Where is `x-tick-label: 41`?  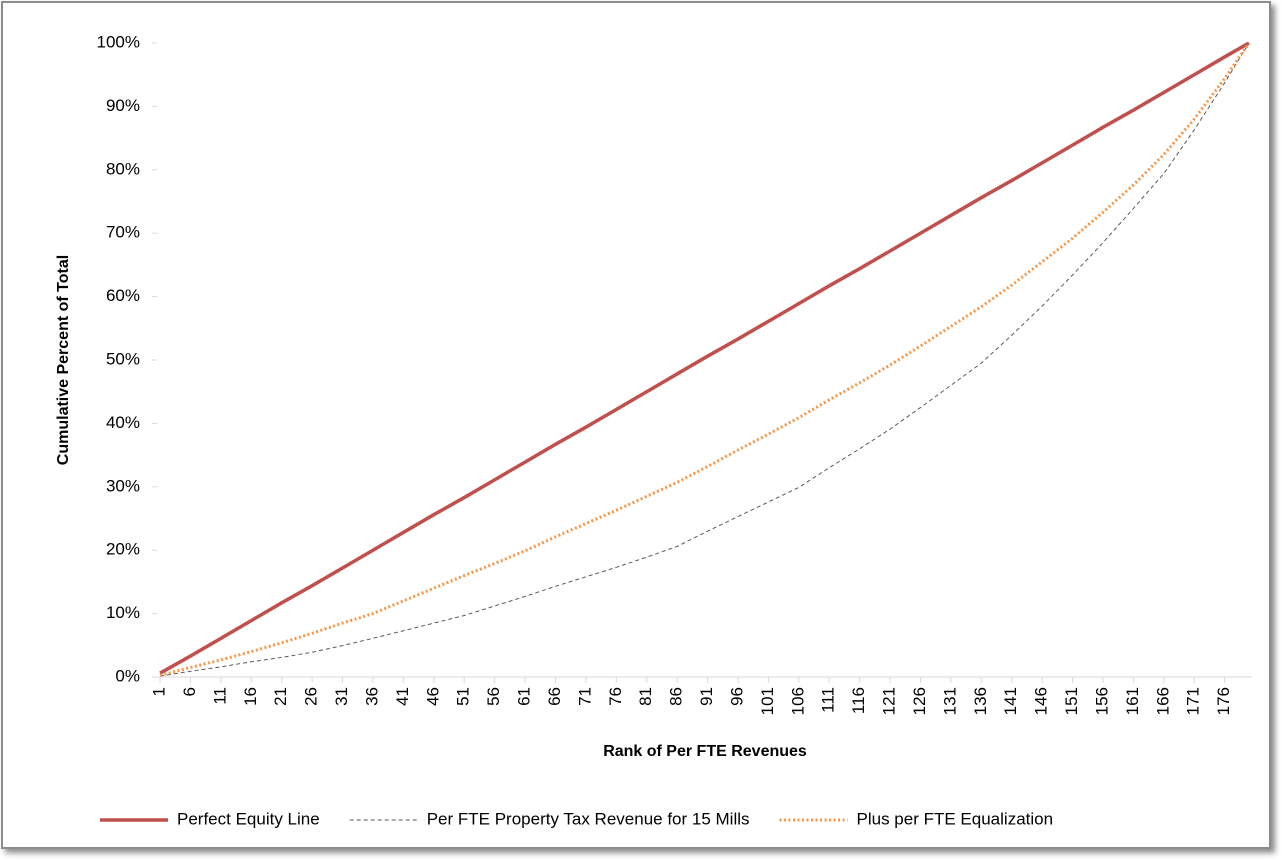 x-tick-label: 41 is located at coordinates (402, 696).